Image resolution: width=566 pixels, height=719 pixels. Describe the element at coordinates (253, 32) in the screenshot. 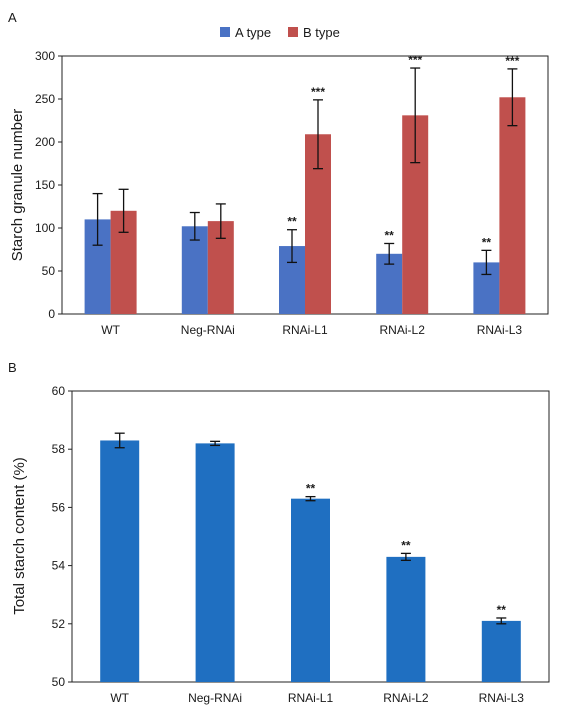

I see `legend-label-a-type: A type` at that location.